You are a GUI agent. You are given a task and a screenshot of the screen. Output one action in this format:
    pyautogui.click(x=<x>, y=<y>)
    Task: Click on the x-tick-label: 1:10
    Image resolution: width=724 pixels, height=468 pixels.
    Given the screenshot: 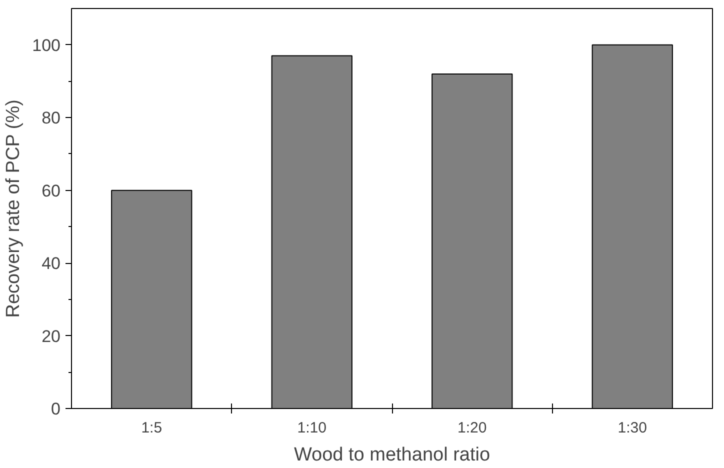 What is the action you would take?
    pyautogui.click(x=311, y=428)
    